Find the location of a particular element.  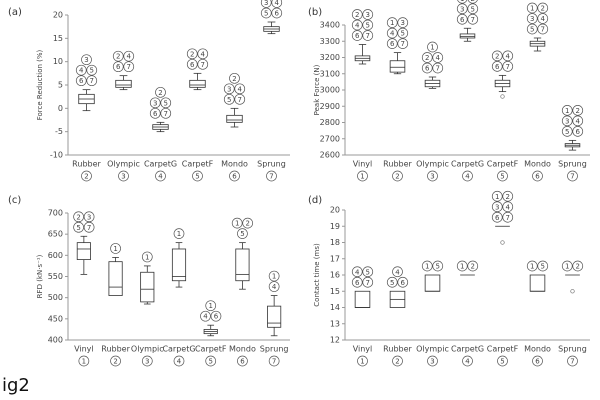

y-tick-label: 2800 is located at coordinates (330, 122).